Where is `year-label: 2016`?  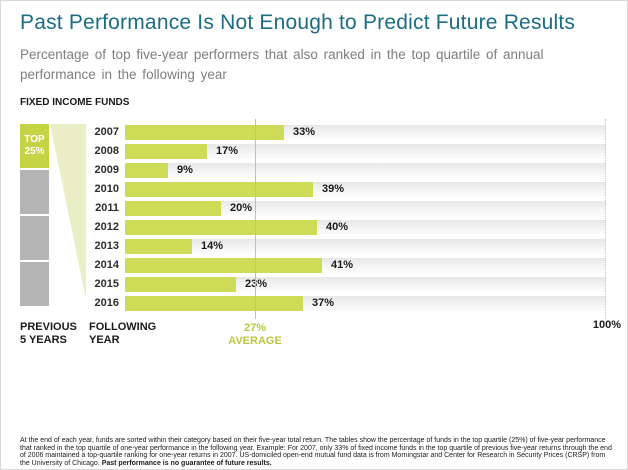
year-label: 2016 is located at coordinates (106, 303).